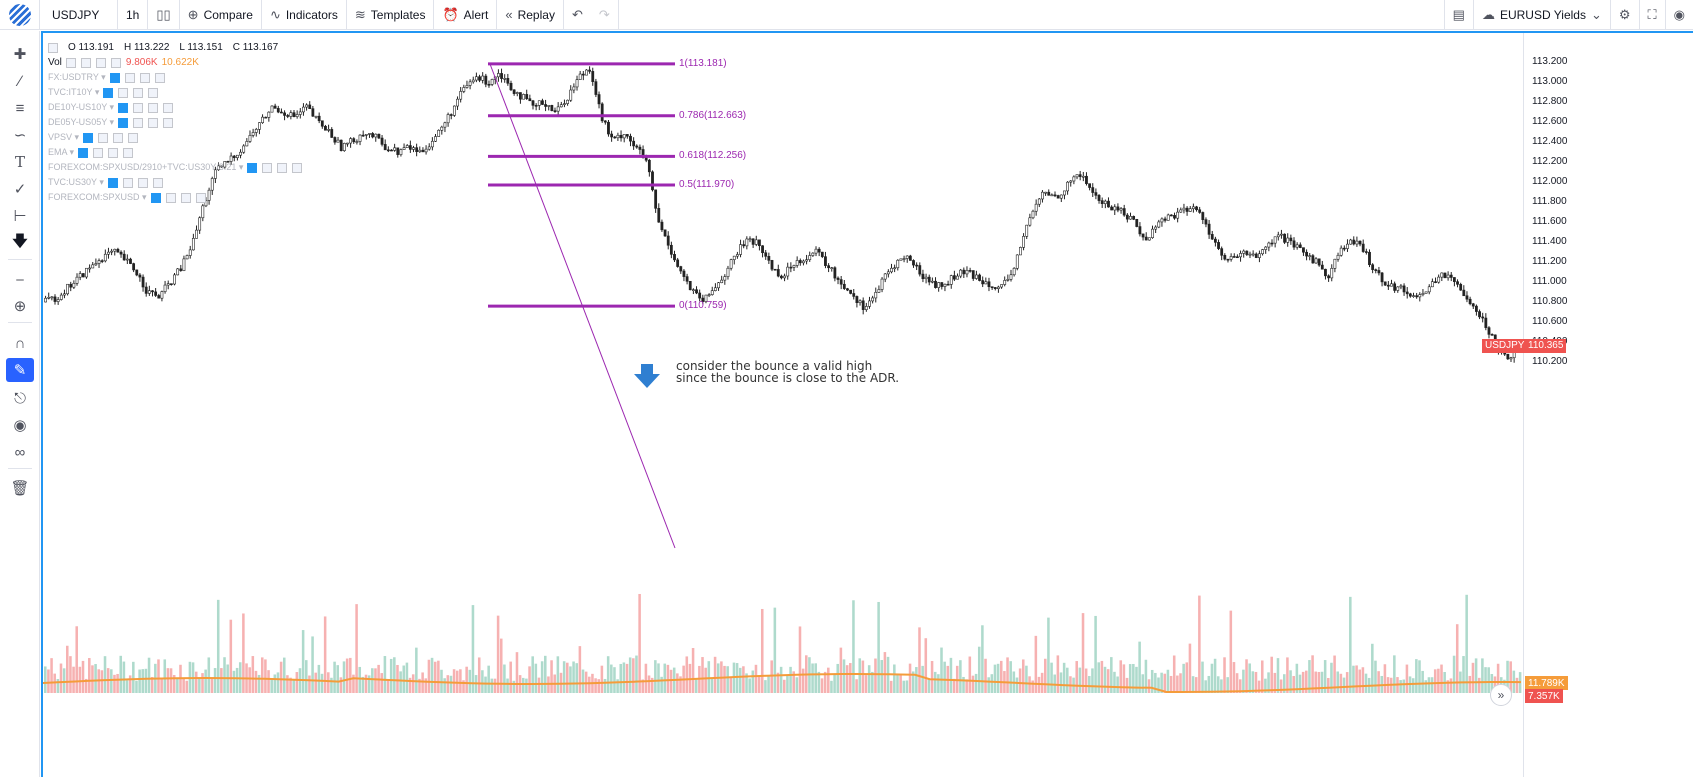  Describe the element at coordinates (20, 425) in the screenshot. I see `hide-drawings-tool: ◉` at that location.